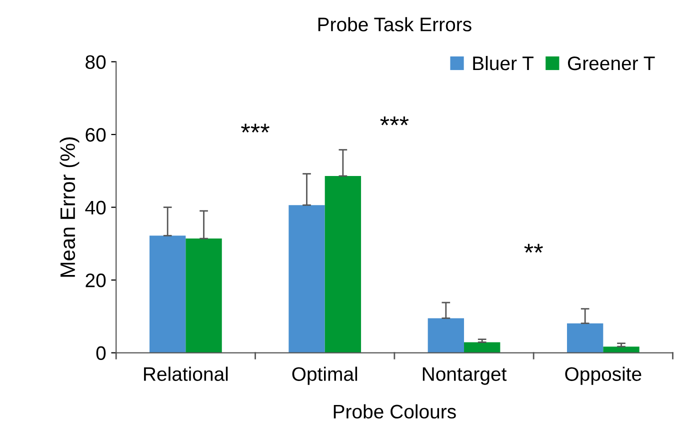  What do you see at coordinates (395, 24) in the screenshot?
I see `chart-title: Probe Task Errors` at bounding box center [395, 24].